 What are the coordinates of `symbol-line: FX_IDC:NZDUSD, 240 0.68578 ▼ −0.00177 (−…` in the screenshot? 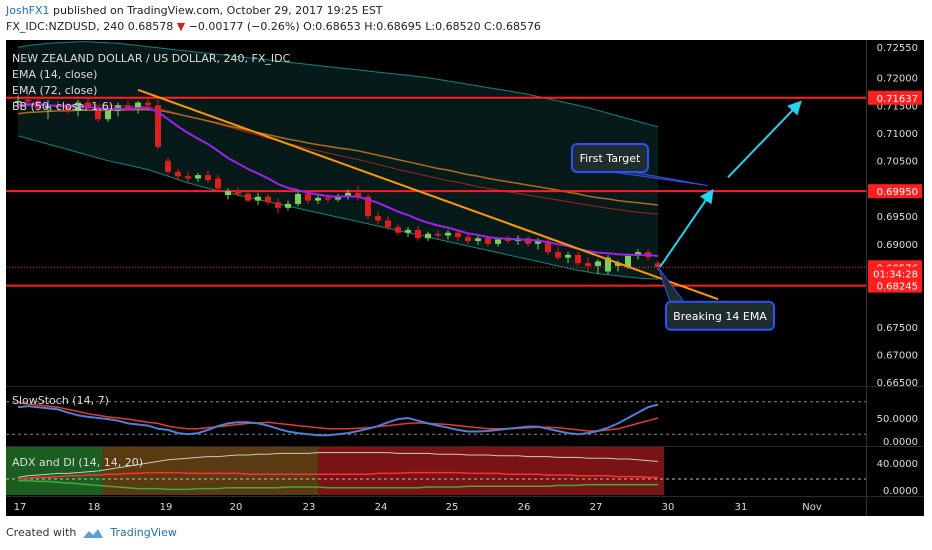 It's located at (273, 26).